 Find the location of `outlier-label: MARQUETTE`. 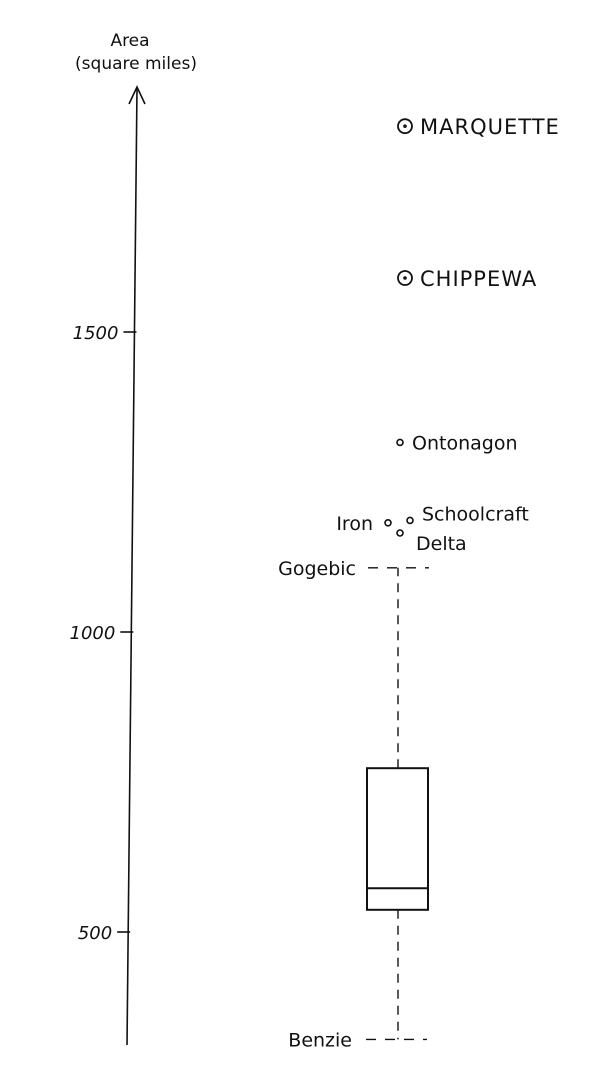

outlier-label: MARQUETTE is located at coordinates (490, 127).